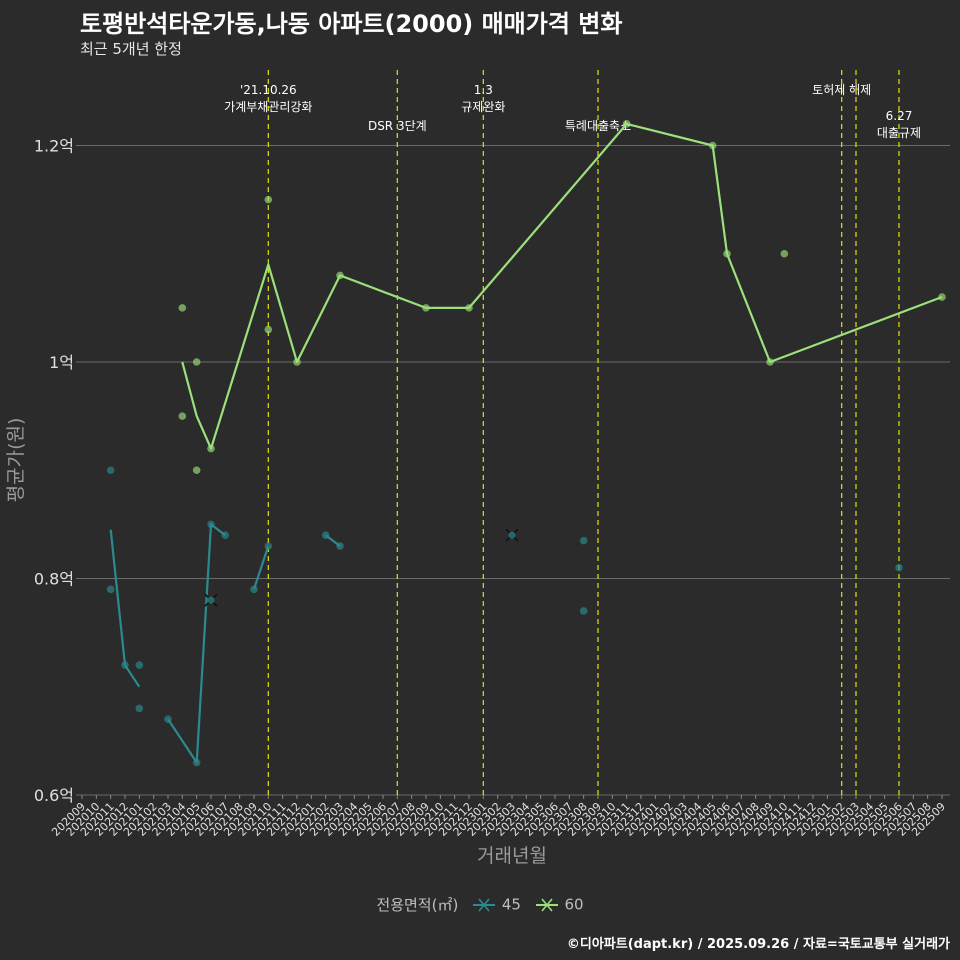 The height and width of the screenshot is (960, 960). I want to click on legend: 전용면적(㎡) 45 60, so click(480, 904).